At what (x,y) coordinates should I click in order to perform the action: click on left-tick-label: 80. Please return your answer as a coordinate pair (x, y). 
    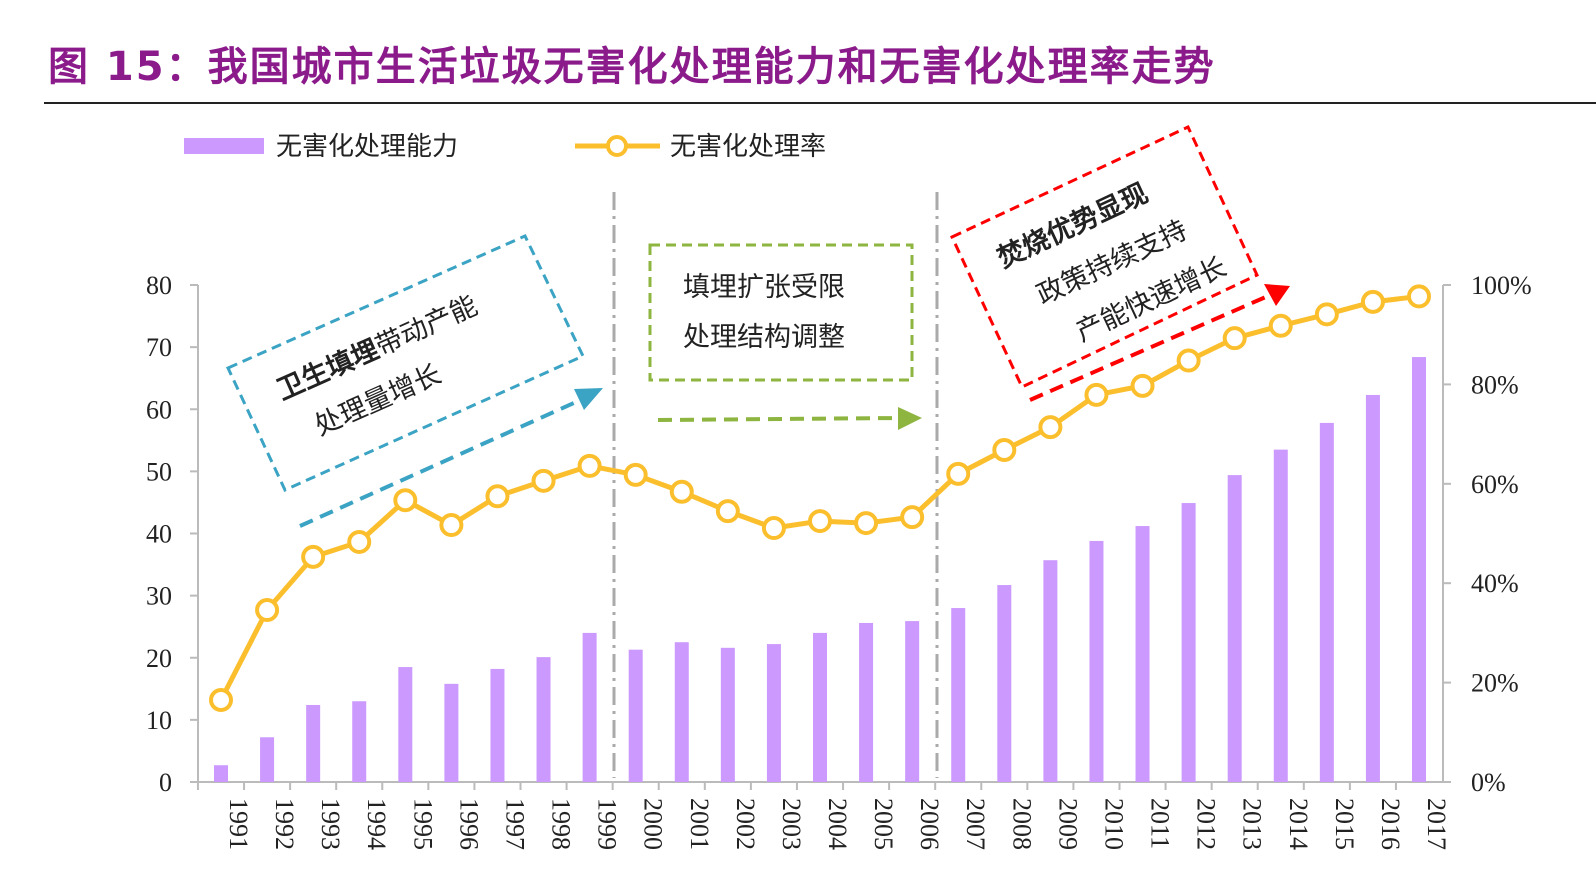
    Looking at the image, I should click on (159, 285).